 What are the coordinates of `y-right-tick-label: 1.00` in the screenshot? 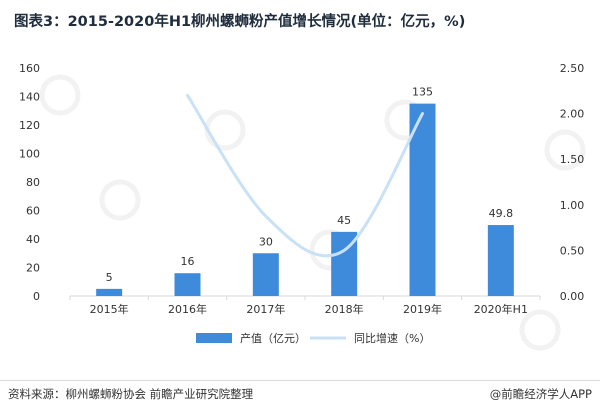 It's located at (572, 205).